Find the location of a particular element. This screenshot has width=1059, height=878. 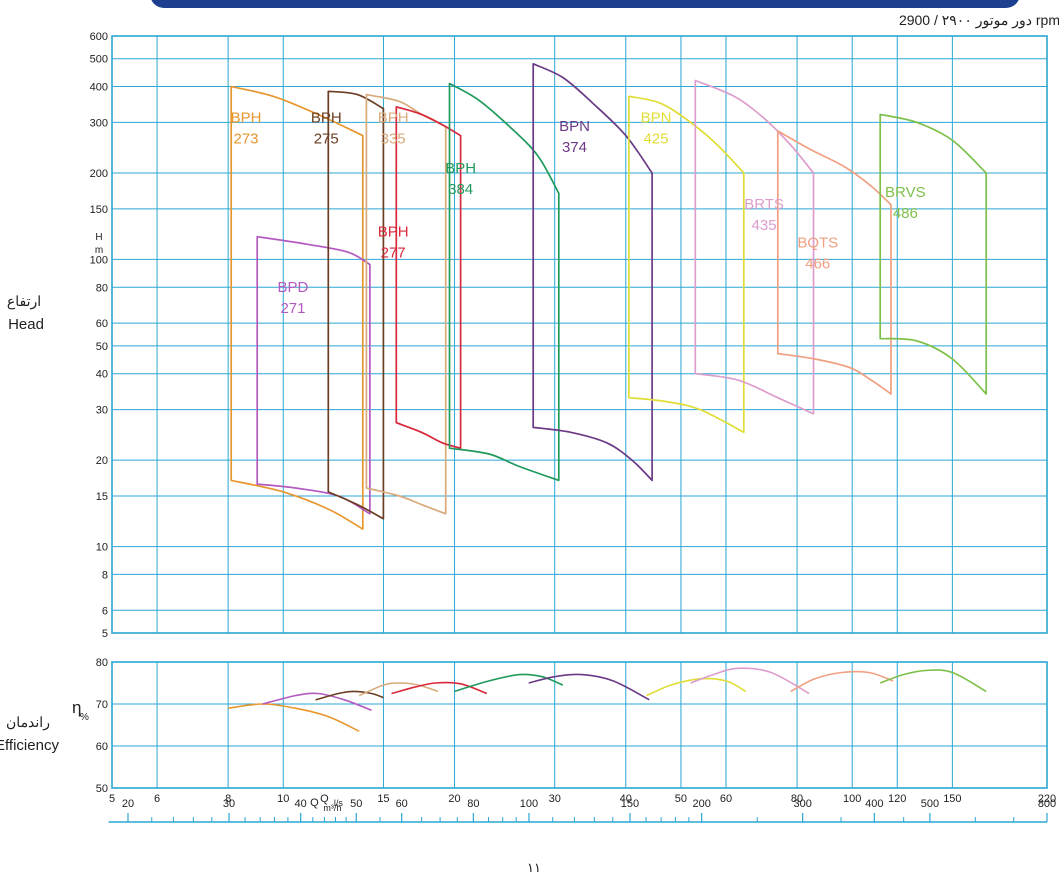

label-bph-273-line2: 273 is located at coordinates (245, 138).